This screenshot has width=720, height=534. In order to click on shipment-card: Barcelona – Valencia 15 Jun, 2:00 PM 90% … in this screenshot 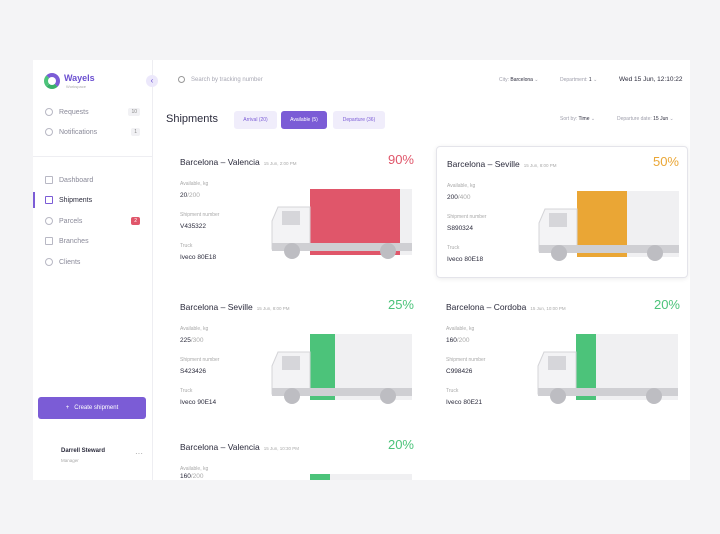, I will do `click(296, 211)`.